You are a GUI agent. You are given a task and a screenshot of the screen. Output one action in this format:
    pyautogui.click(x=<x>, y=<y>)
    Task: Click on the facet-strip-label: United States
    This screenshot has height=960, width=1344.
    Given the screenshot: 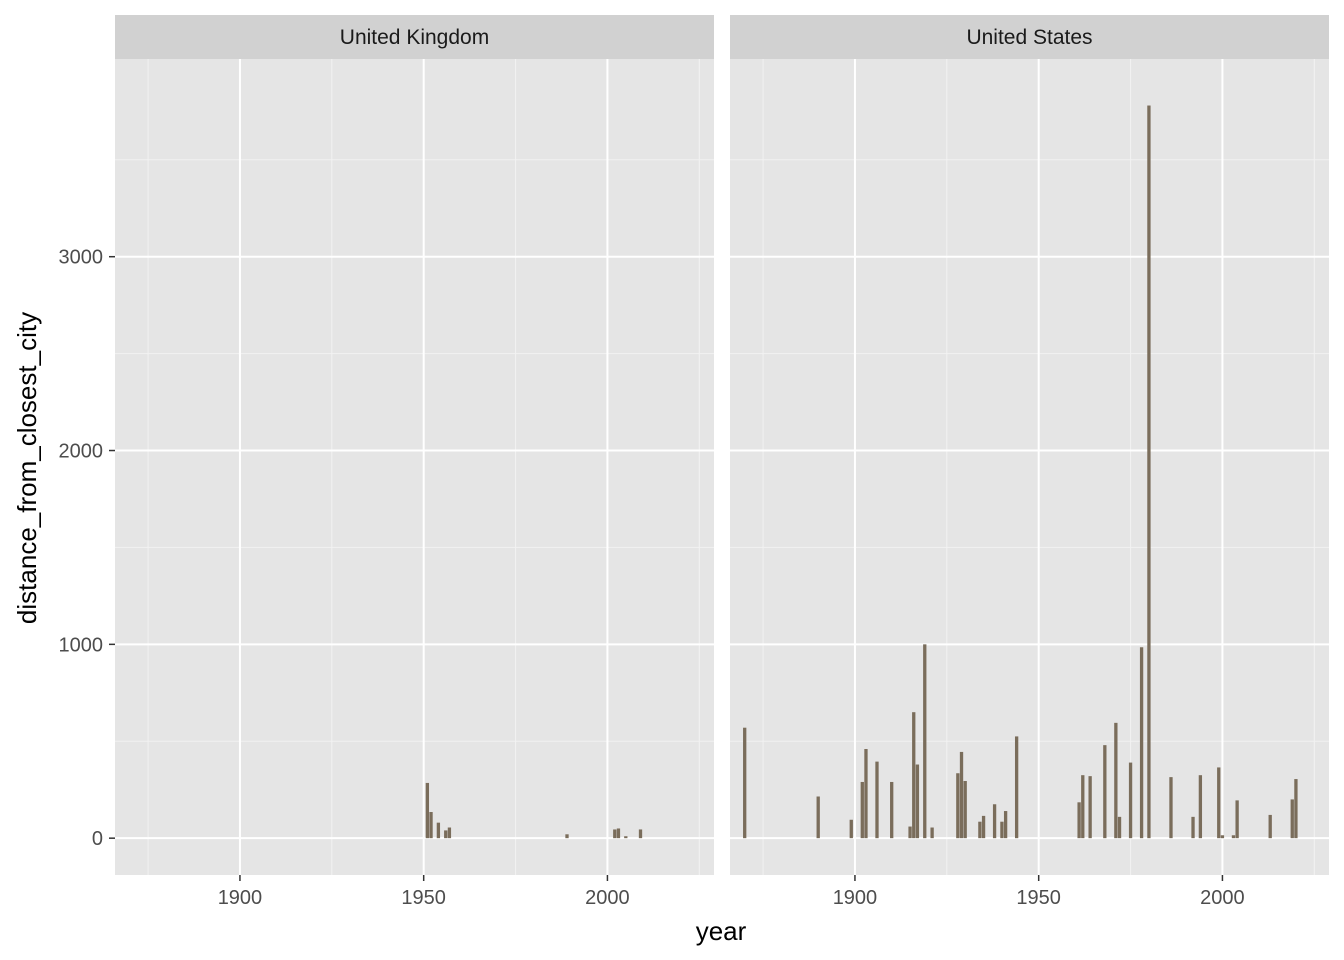 What is the action you would take?
    pyautogui.click(x=1029, y=37)
    